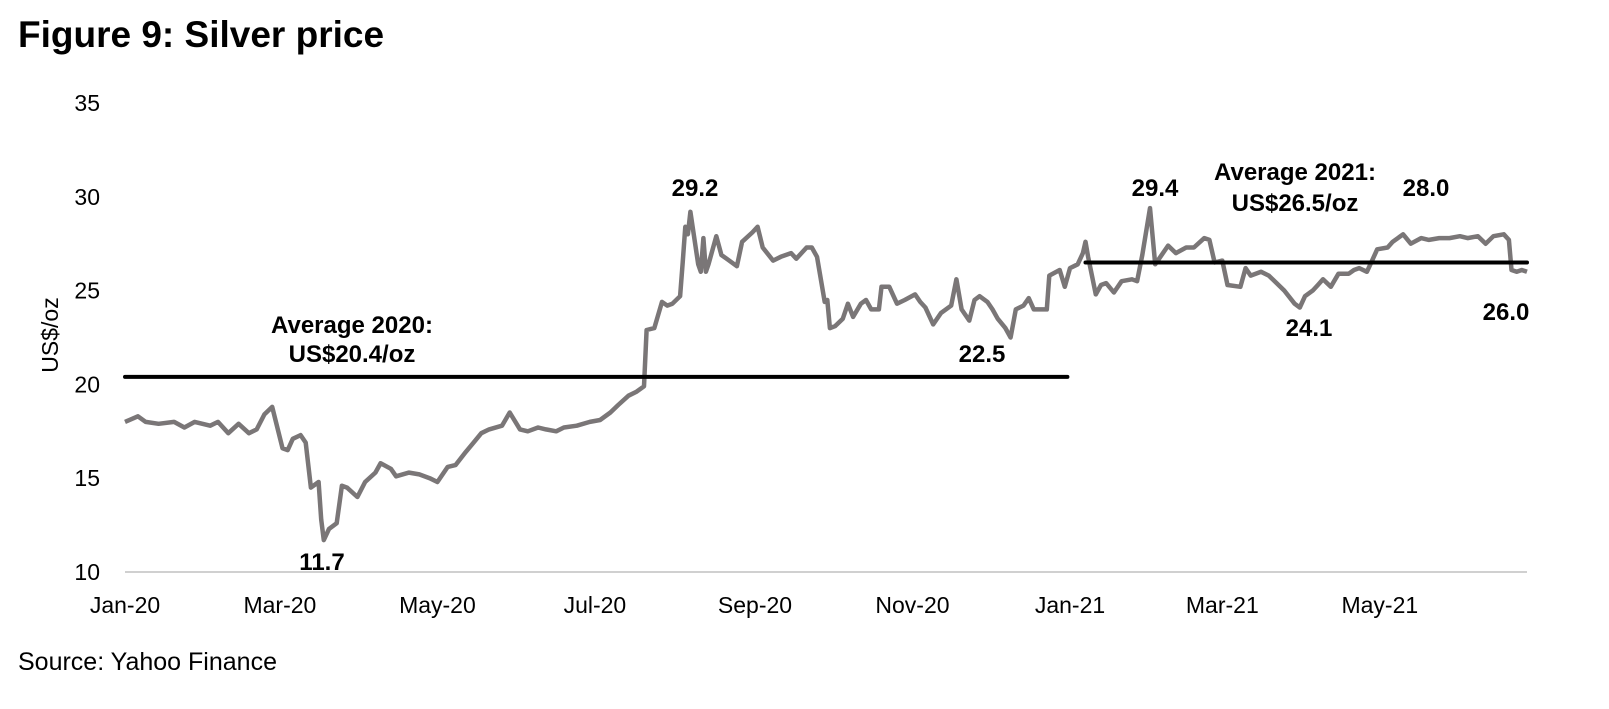  What do you see at coordinates (201, 34) in the screenshot?
I see `chart-title: Figure 9: Silver price` at bounding box center [201, 34].